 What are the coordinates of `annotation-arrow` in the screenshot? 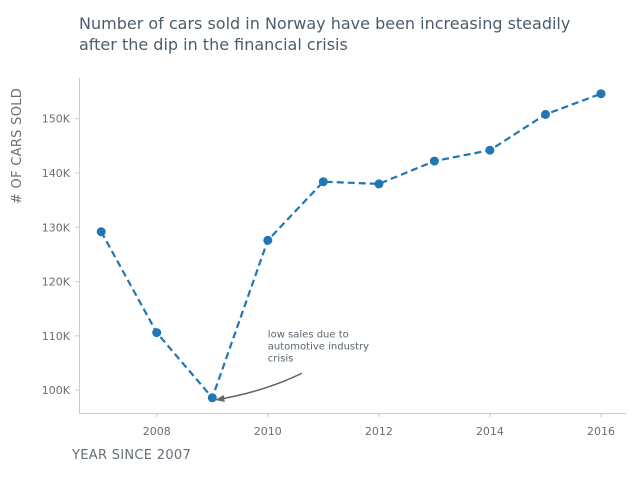 It's located at (259, 387).